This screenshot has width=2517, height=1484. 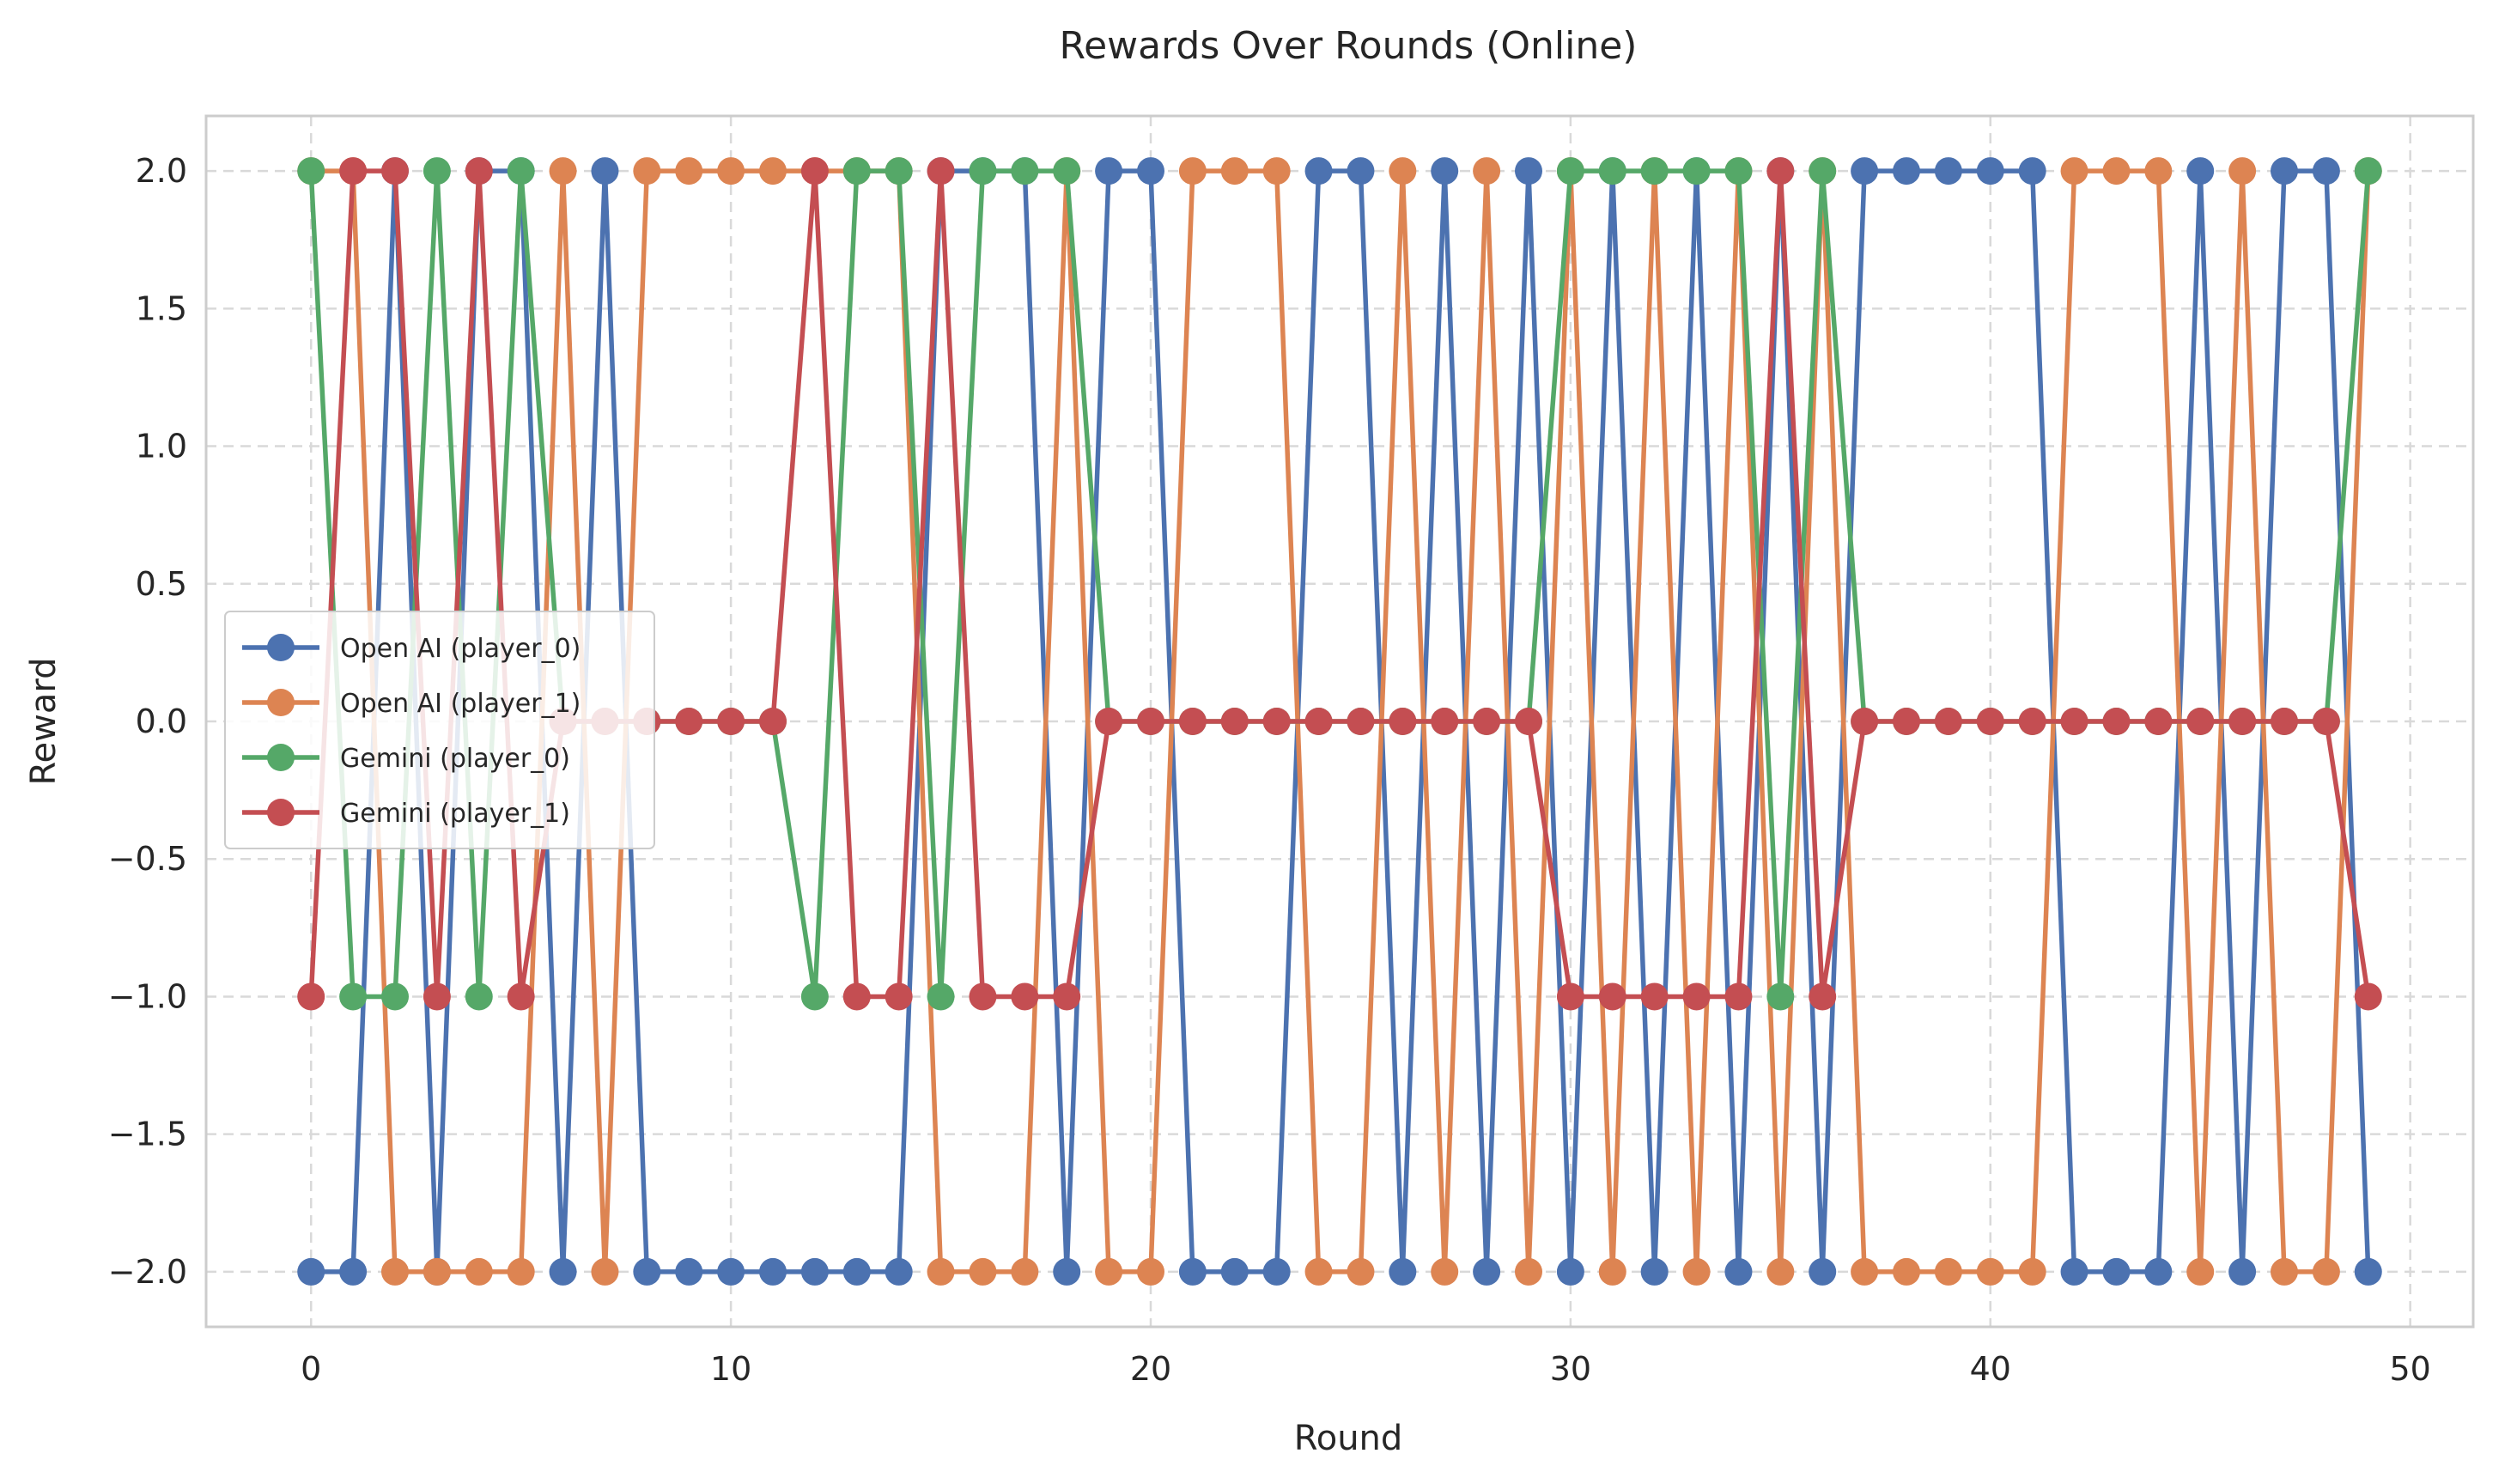 What do you see at coordinates (148, 996) in the screenshot?
I see `y-tick-label: −1.0` at bounding box center [148, 996].